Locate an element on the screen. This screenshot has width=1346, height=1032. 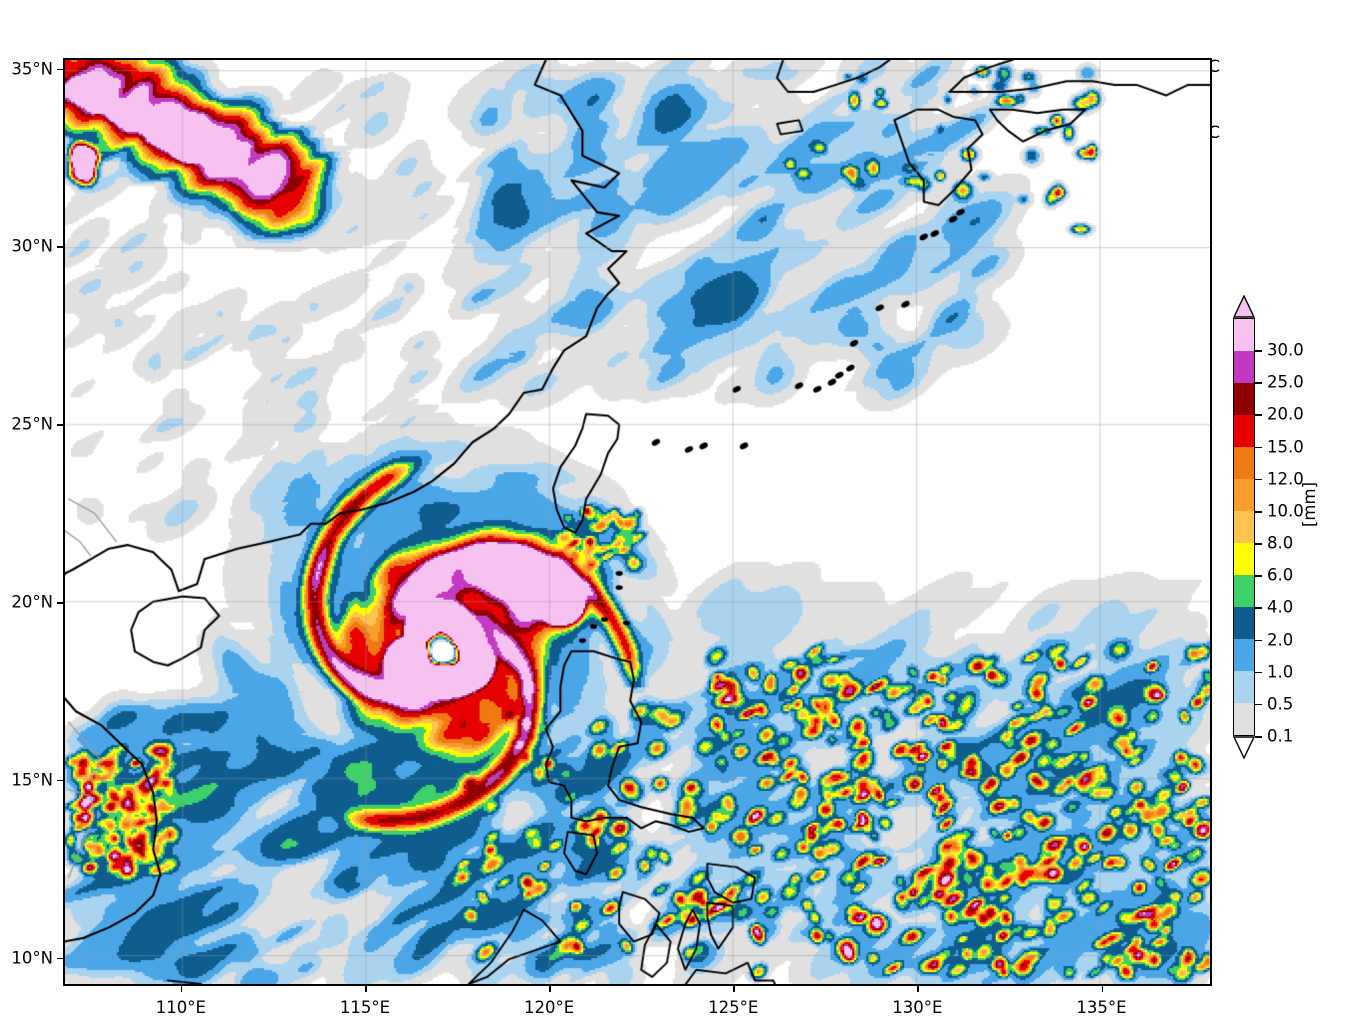
colorbar-gradient is located at coordinates (1244, 527).